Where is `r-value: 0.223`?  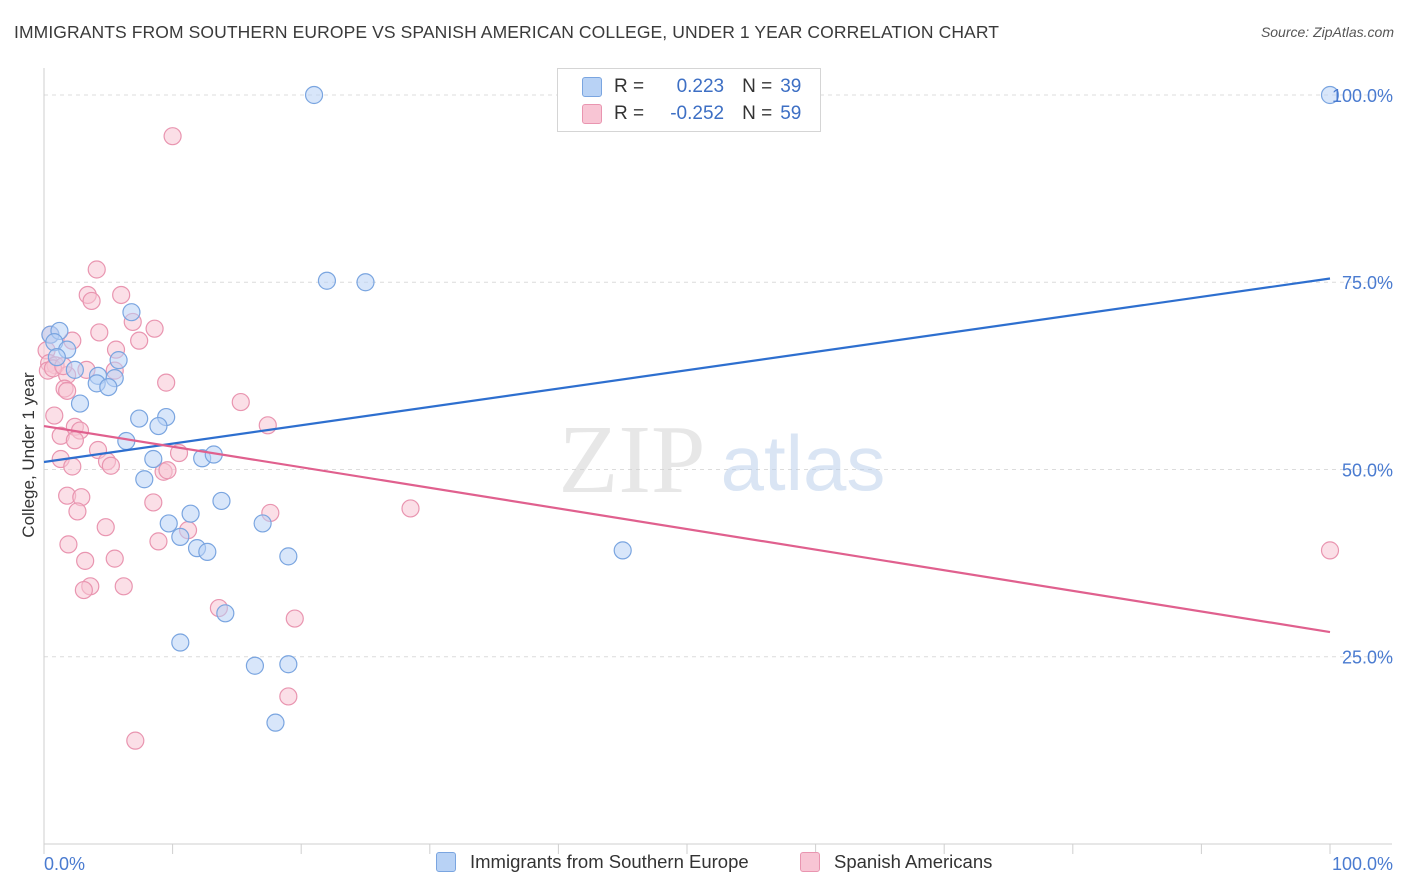
r-value: 0.223 is located at coordinates (700, 86).